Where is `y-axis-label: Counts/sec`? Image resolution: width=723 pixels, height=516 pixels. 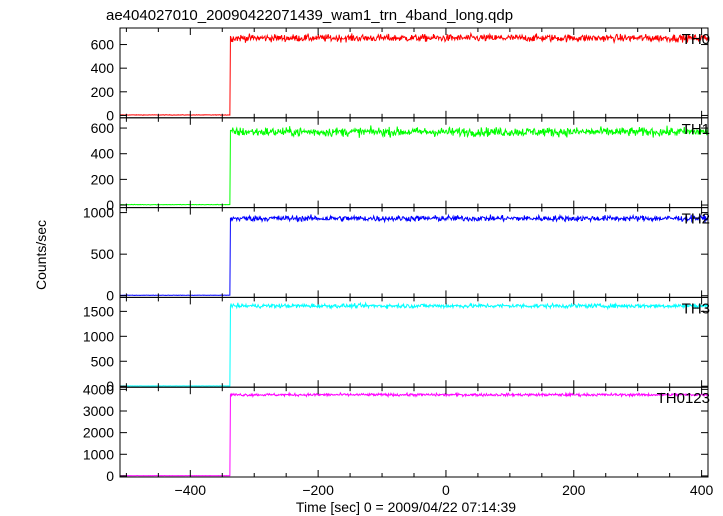
y-axis-label: Counts/sec is located at coordinates (41, 255).